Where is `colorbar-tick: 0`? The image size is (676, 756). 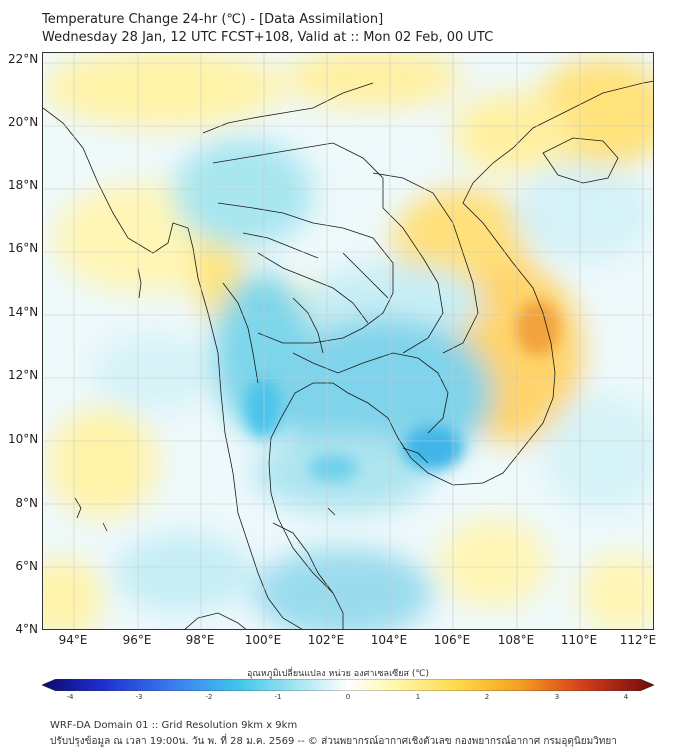
colorbar-tick: 0 is located at coordinates (348, 697).